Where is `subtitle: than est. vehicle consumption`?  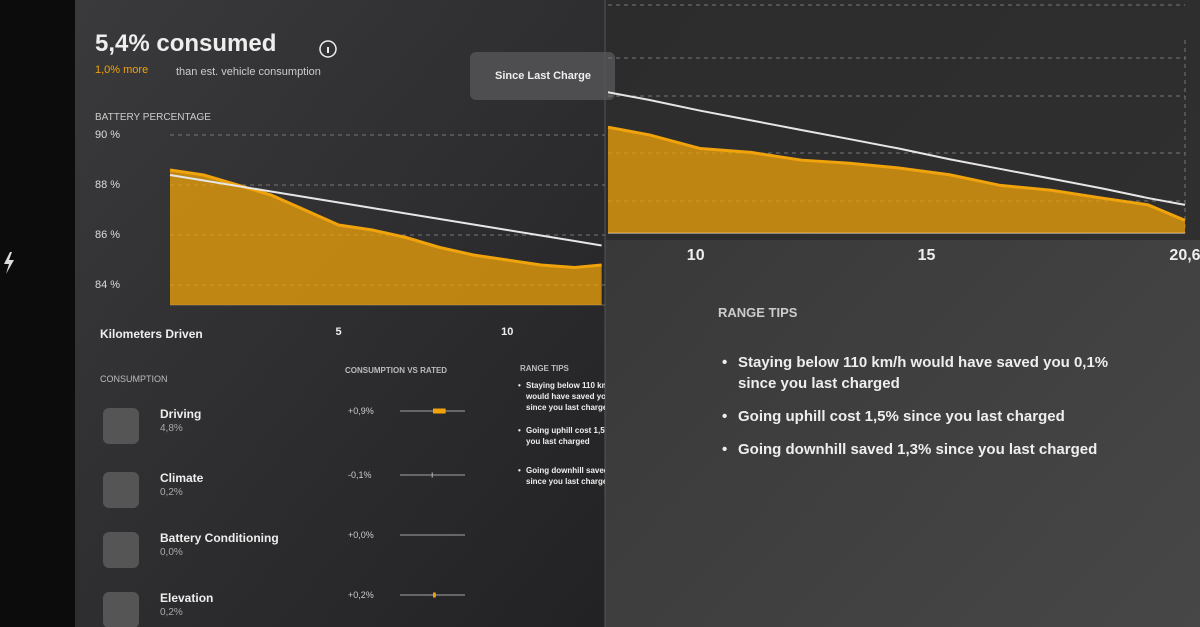
subtitle: than est. vehicle consumption is located at coordinates (248, 72).